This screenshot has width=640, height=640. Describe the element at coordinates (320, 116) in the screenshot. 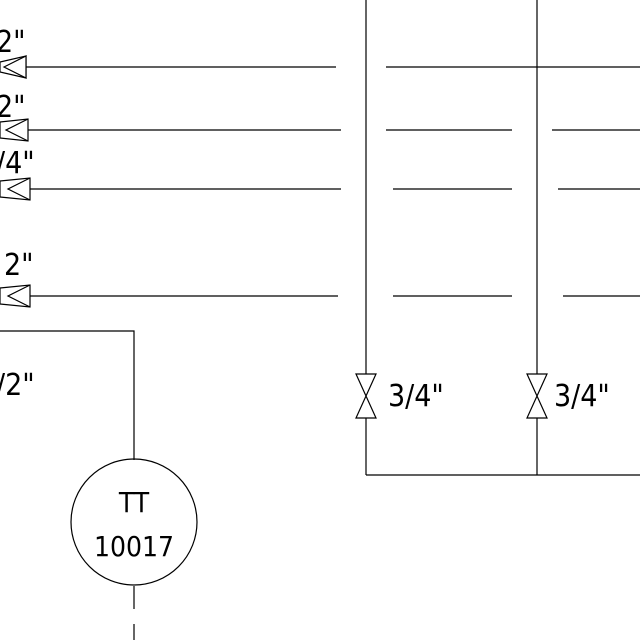

I see `line-row-2: 2"` at that location.